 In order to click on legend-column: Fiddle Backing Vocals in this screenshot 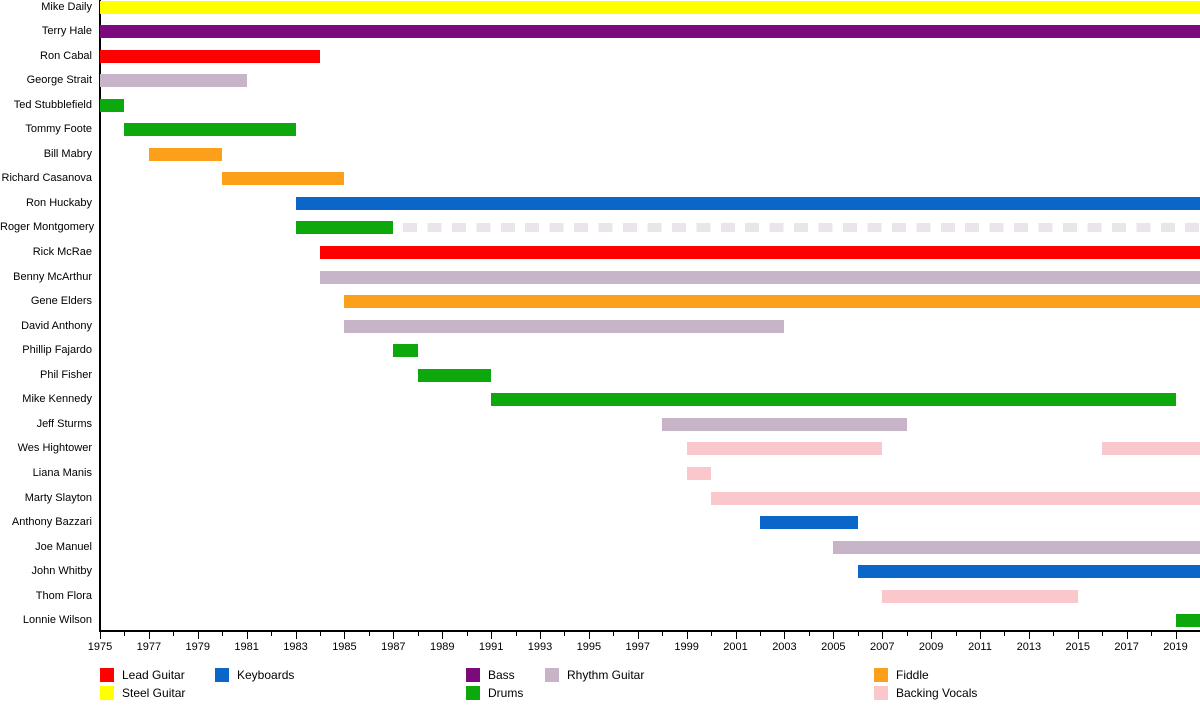, I will do `click(925, 684)`.